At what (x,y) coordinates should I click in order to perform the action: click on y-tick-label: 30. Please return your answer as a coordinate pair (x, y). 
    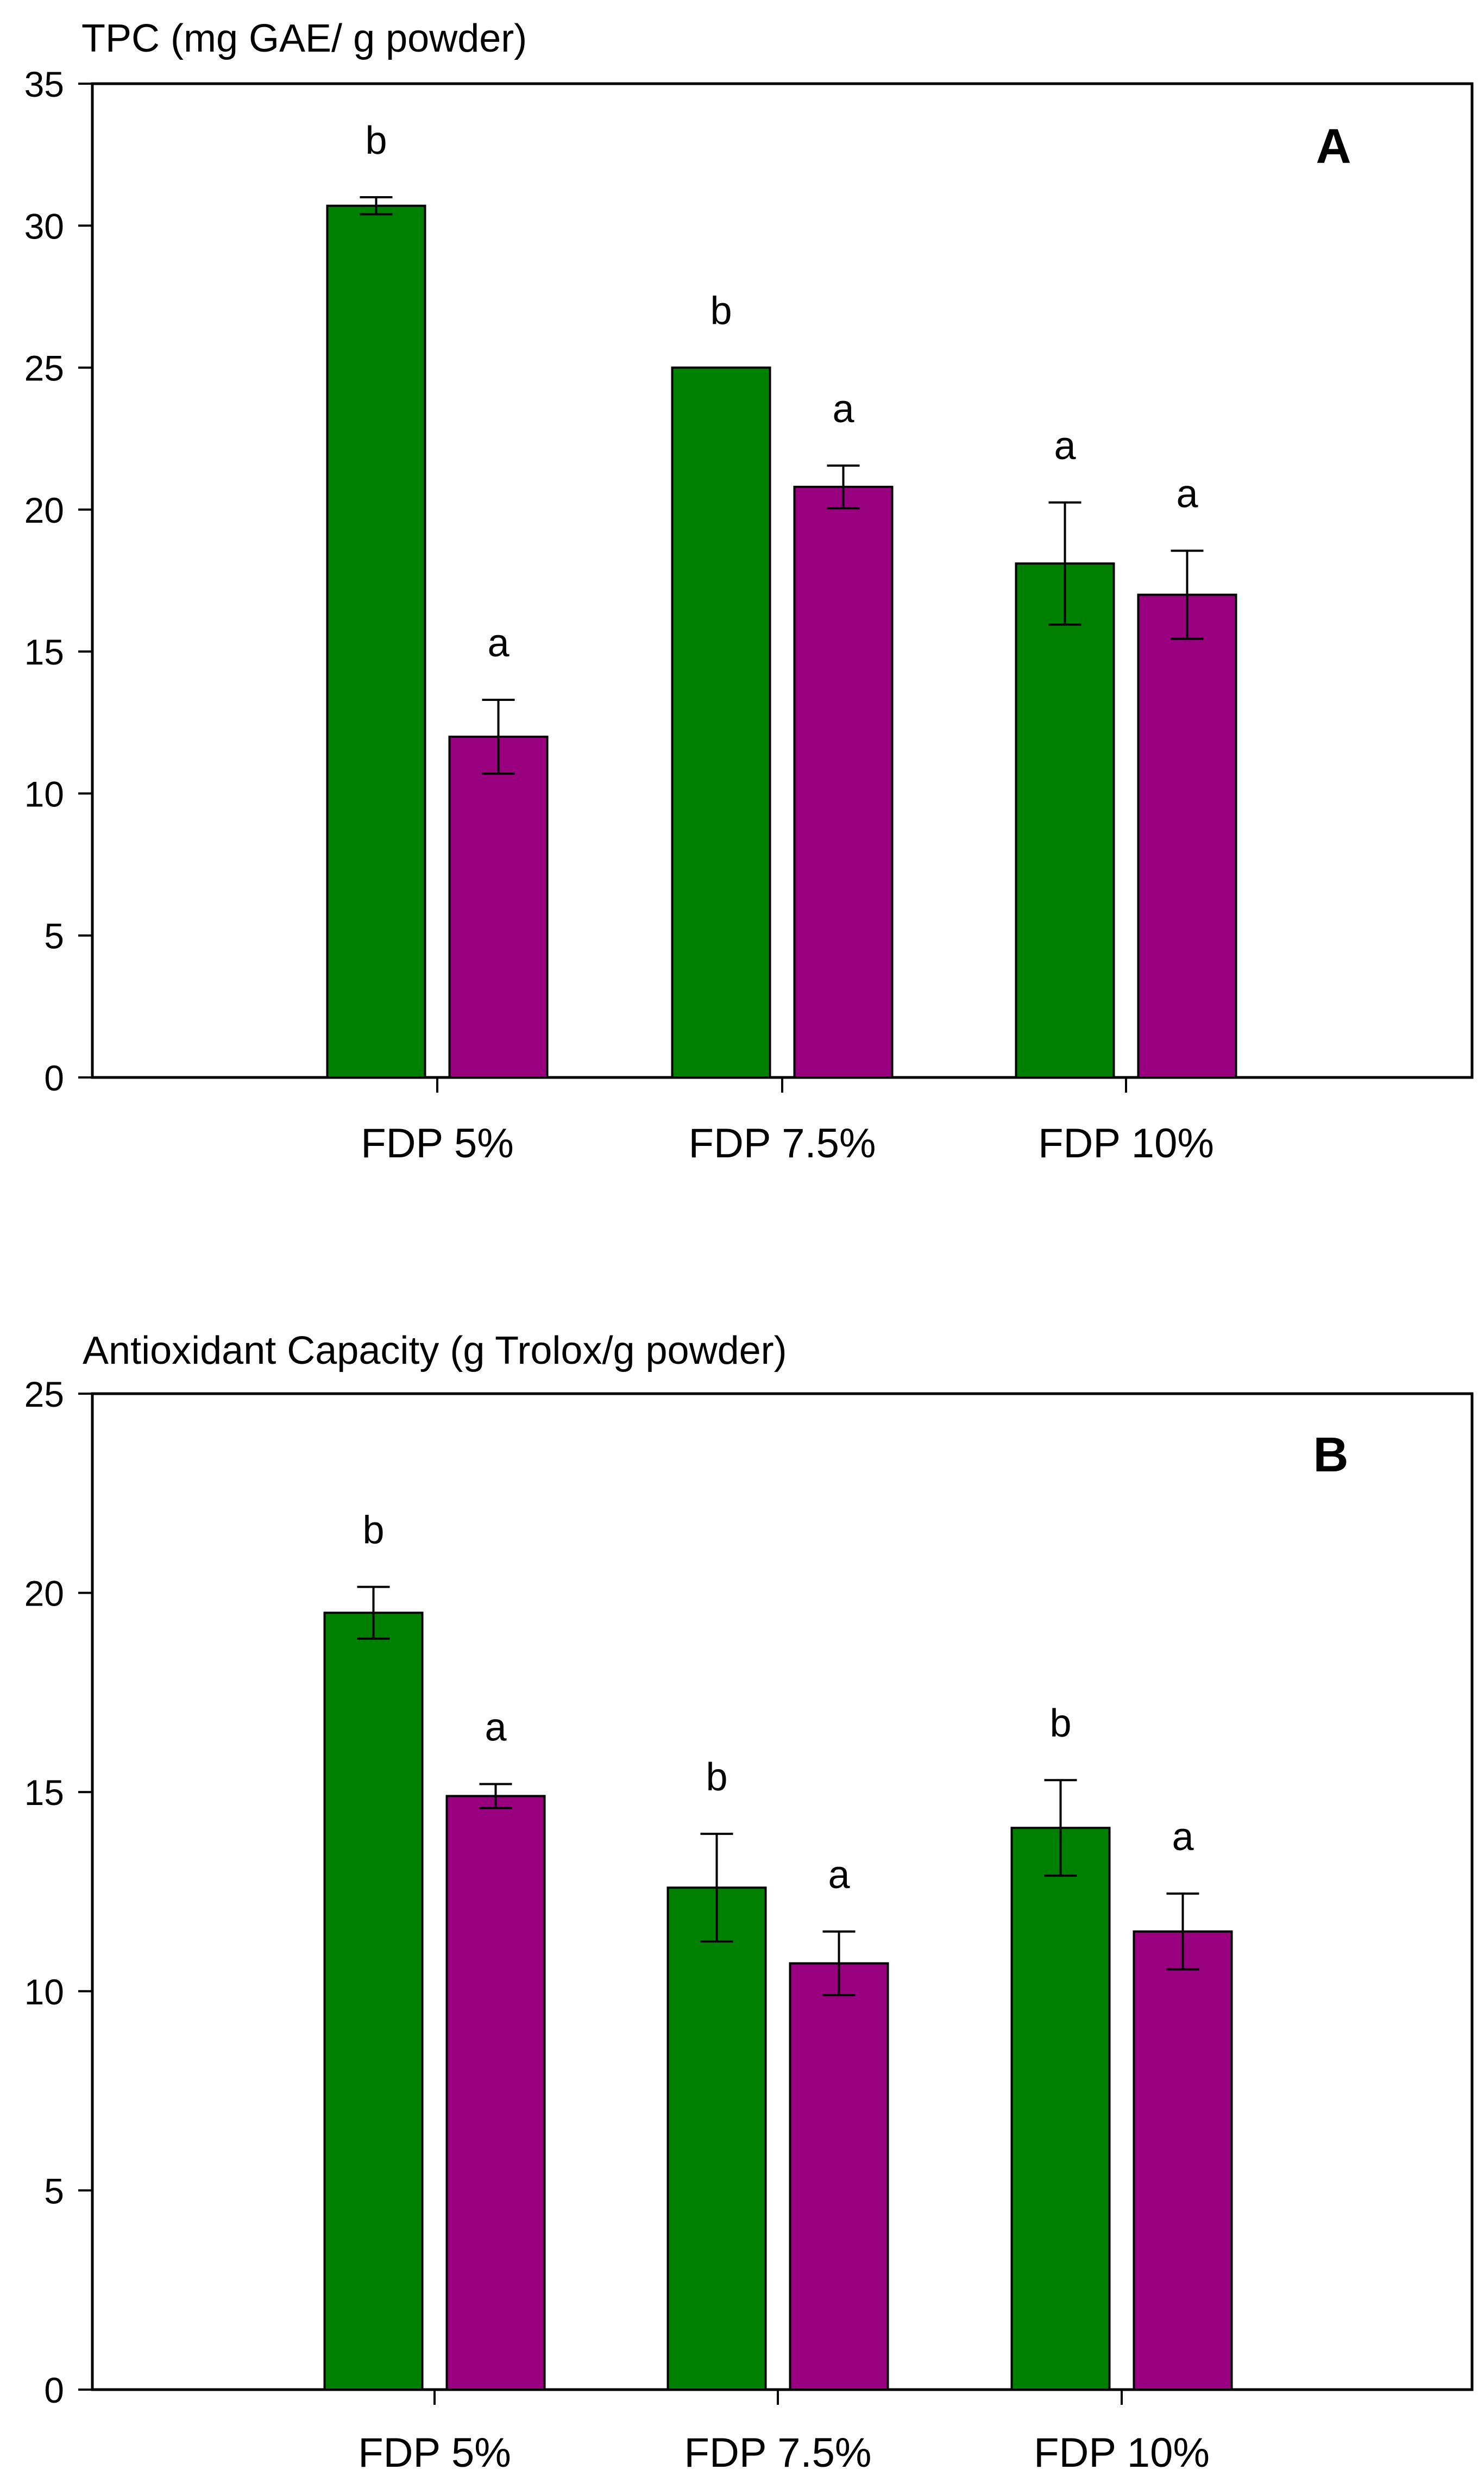
    Looking at the image, I should click on (44, 226).